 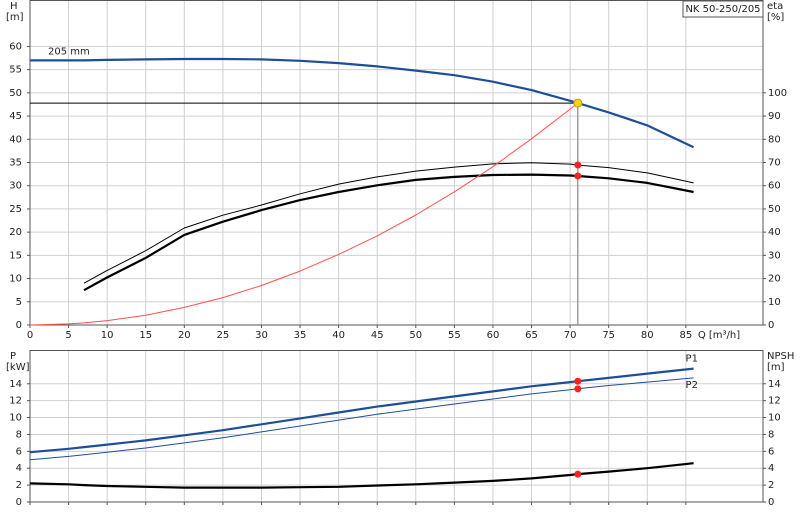 What do you see at coordinates (15, 384) in the screenshot?
I see `y-tick-label: 14` at bounding box center [15, 384].